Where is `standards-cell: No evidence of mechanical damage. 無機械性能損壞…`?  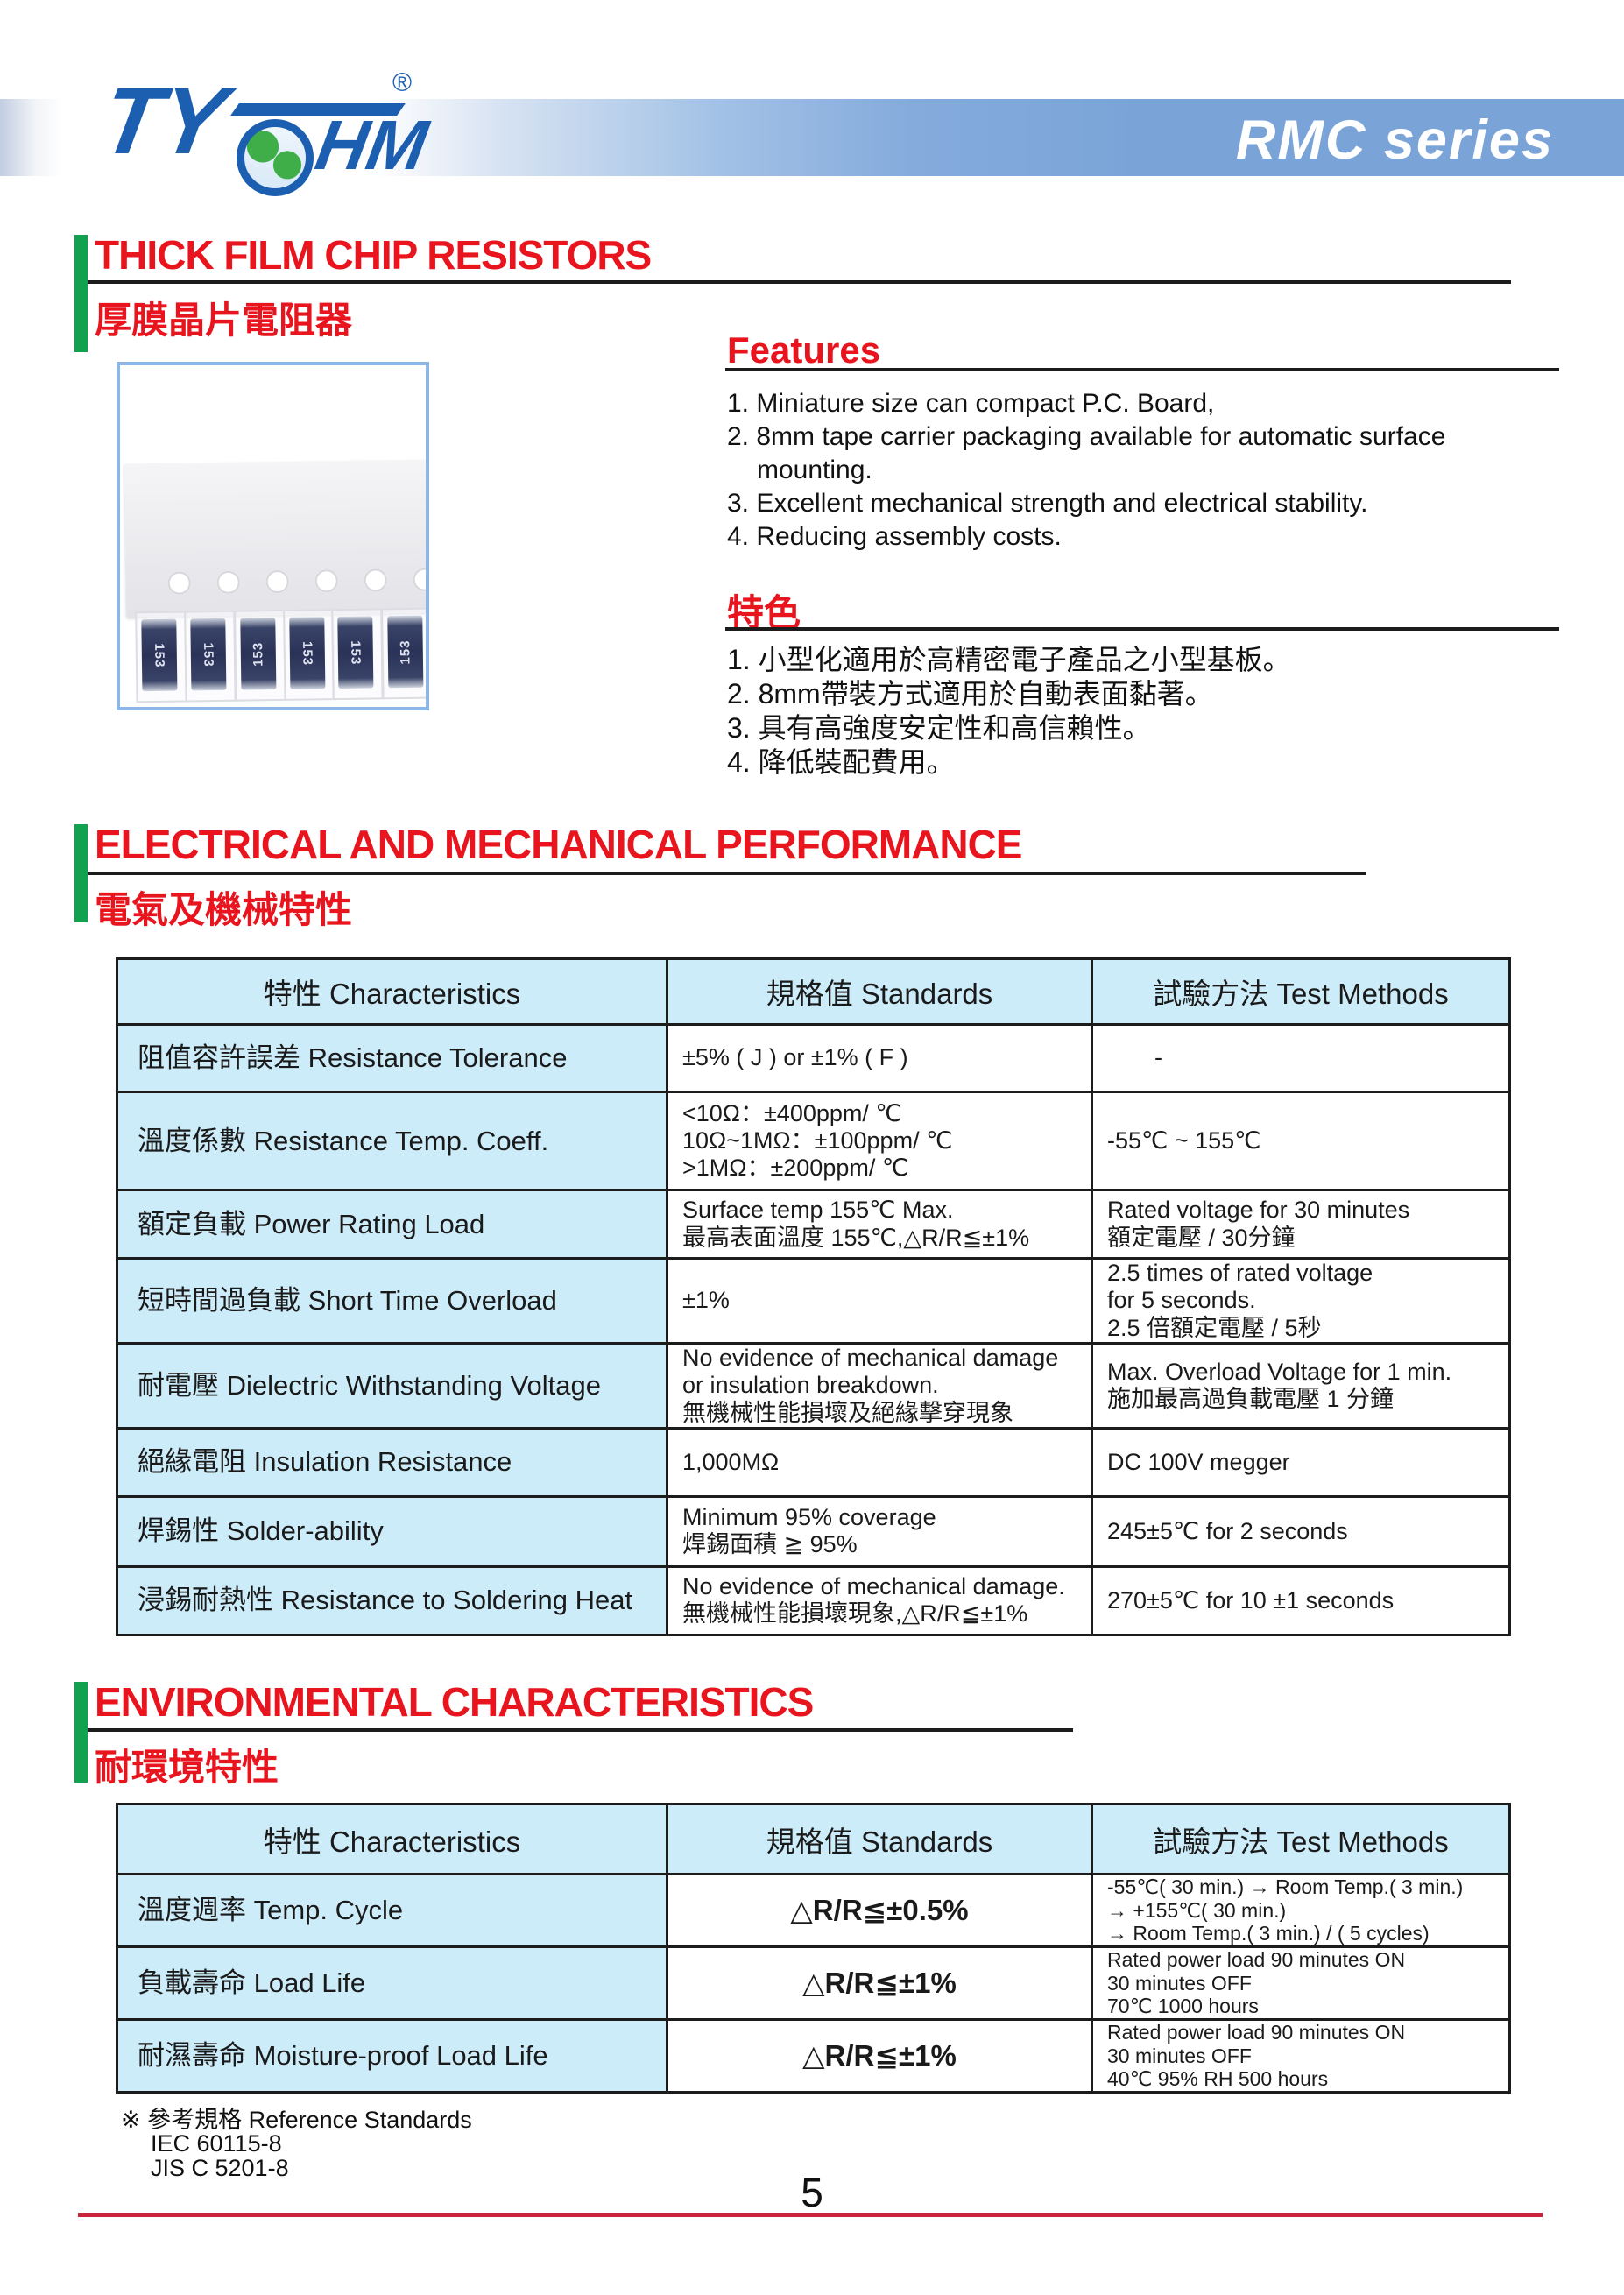 standards-cell: No evidence of mechanical damage. 無機械性能損壞… is located at coordinates (879, 1600).